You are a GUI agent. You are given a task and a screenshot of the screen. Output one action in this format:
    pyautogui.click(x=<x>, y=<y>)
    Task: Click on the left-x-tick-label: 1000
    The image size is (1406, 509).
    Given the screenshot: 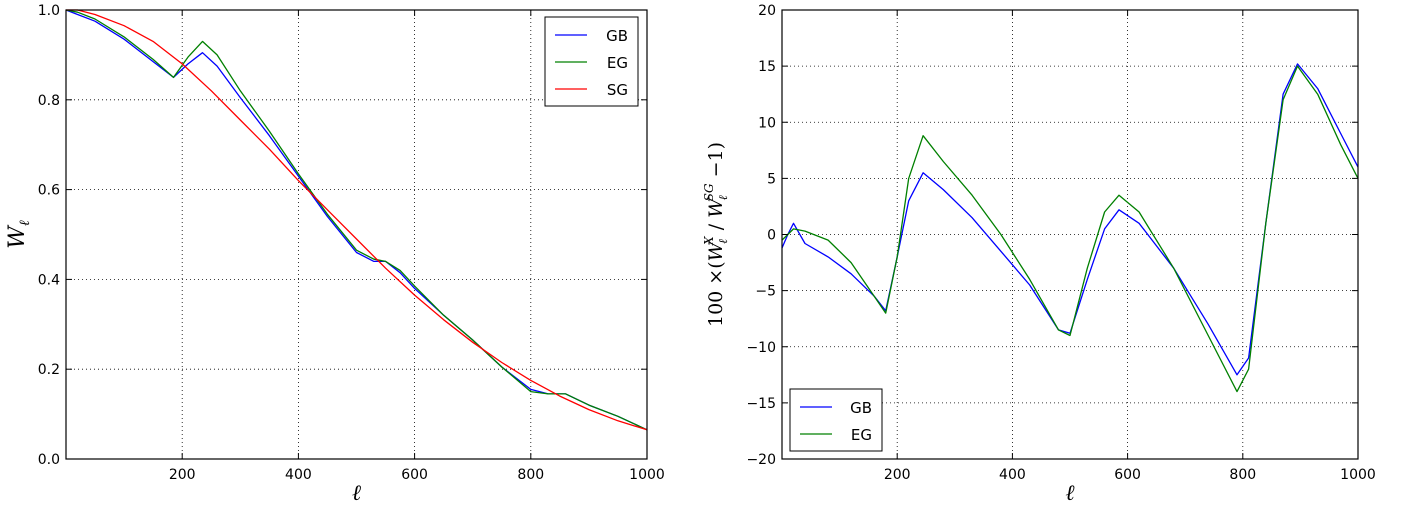 What is the action you would take?
    pyautogui.click(x=647, y=475)
    